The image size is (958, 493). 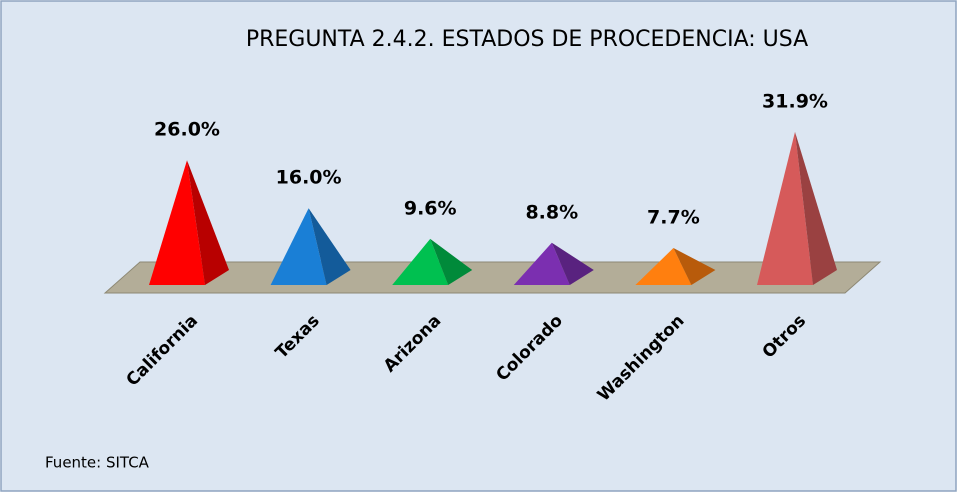 What do you see at coordinates (309, 178) in the screenshot?
I see `data-label: 16.0%` at bounding box center [309, 178].